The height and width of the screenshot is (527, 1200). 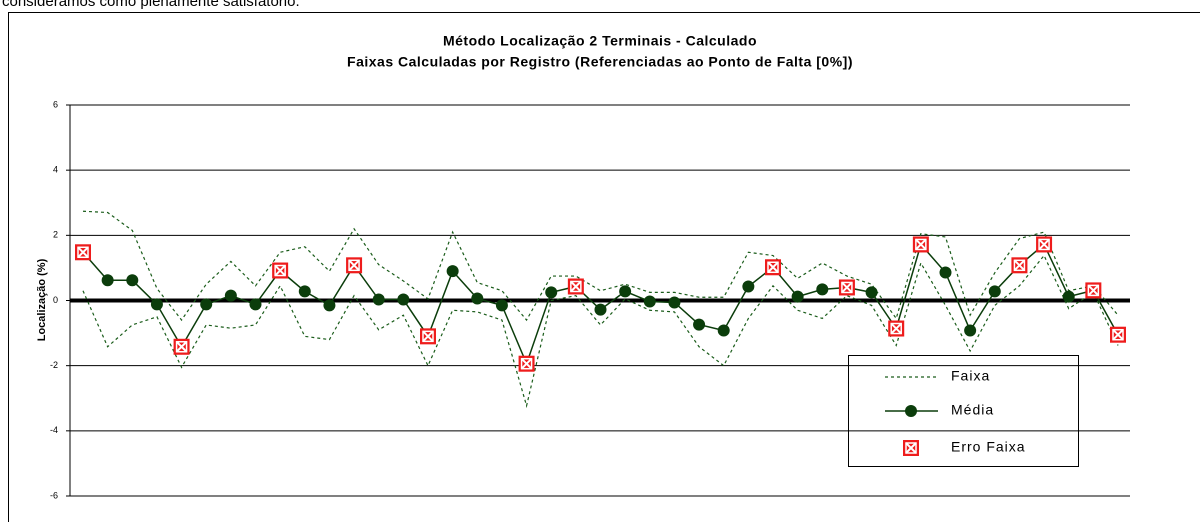 I want to click on y-tick-label: -6, so click(x=54, y=495).